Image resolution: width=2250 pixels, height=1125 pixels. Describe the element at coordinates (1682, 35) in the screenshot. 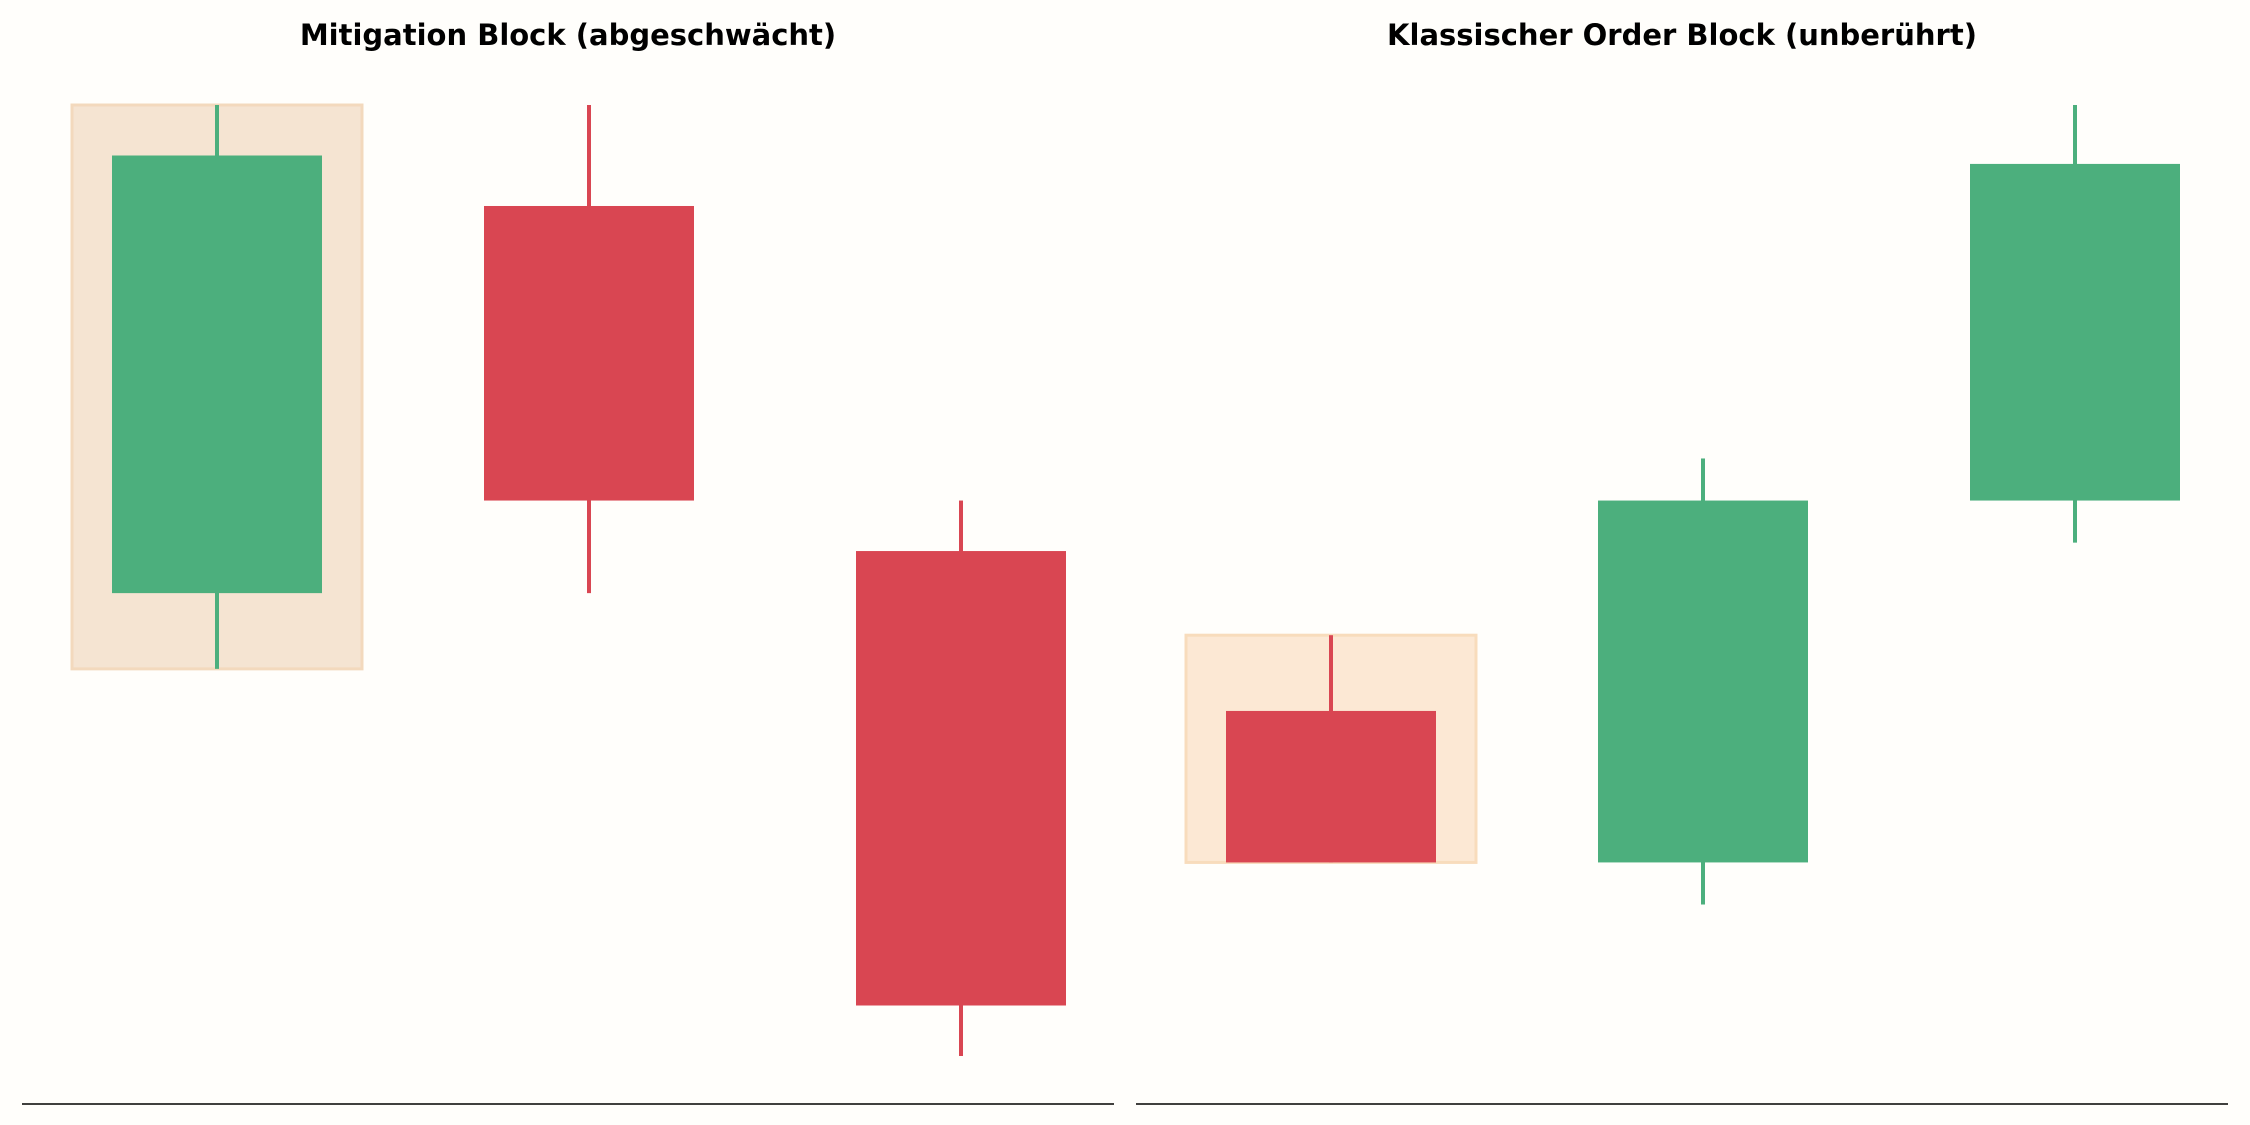

I see `panel-title-classic-order-block: Klassischer Order Block (unberührt)` at that location.